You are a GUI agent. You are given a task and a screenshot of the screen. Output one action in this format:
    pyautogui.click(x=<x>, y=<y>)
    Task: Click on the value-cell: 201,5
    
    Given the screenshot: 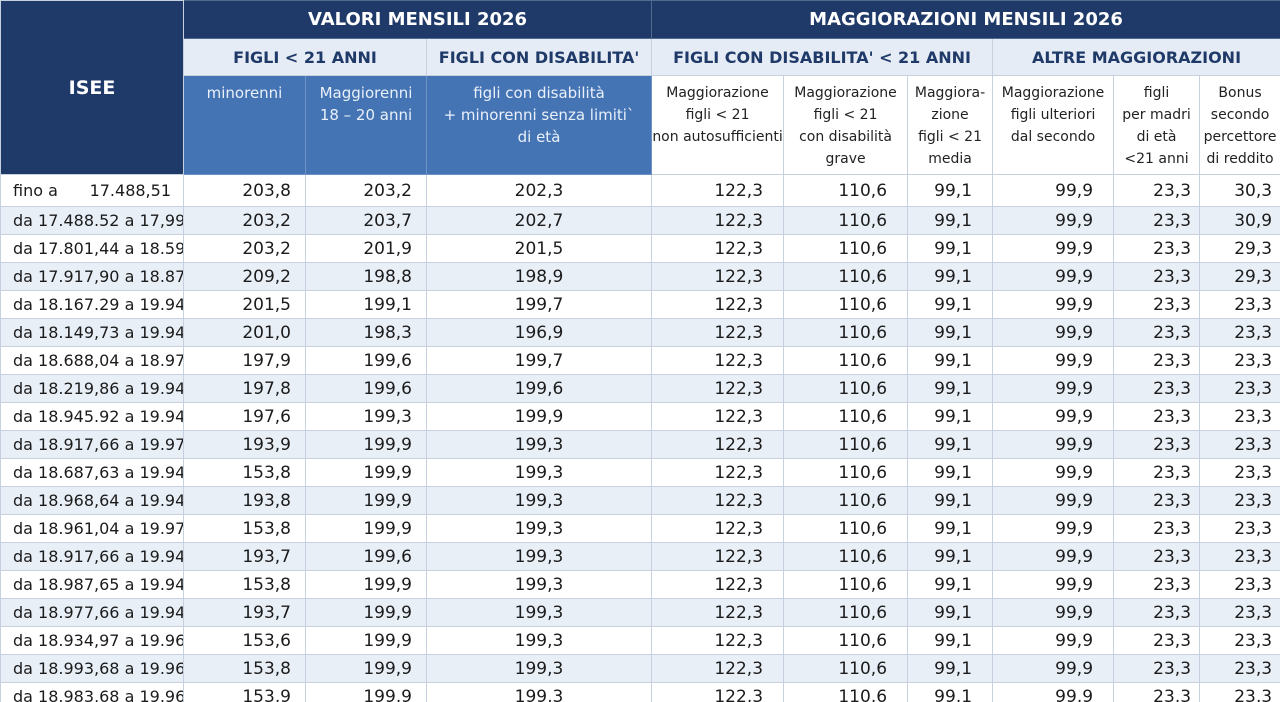 What is the action you would take?
    pyautogui.click(x=244, y=304)
    